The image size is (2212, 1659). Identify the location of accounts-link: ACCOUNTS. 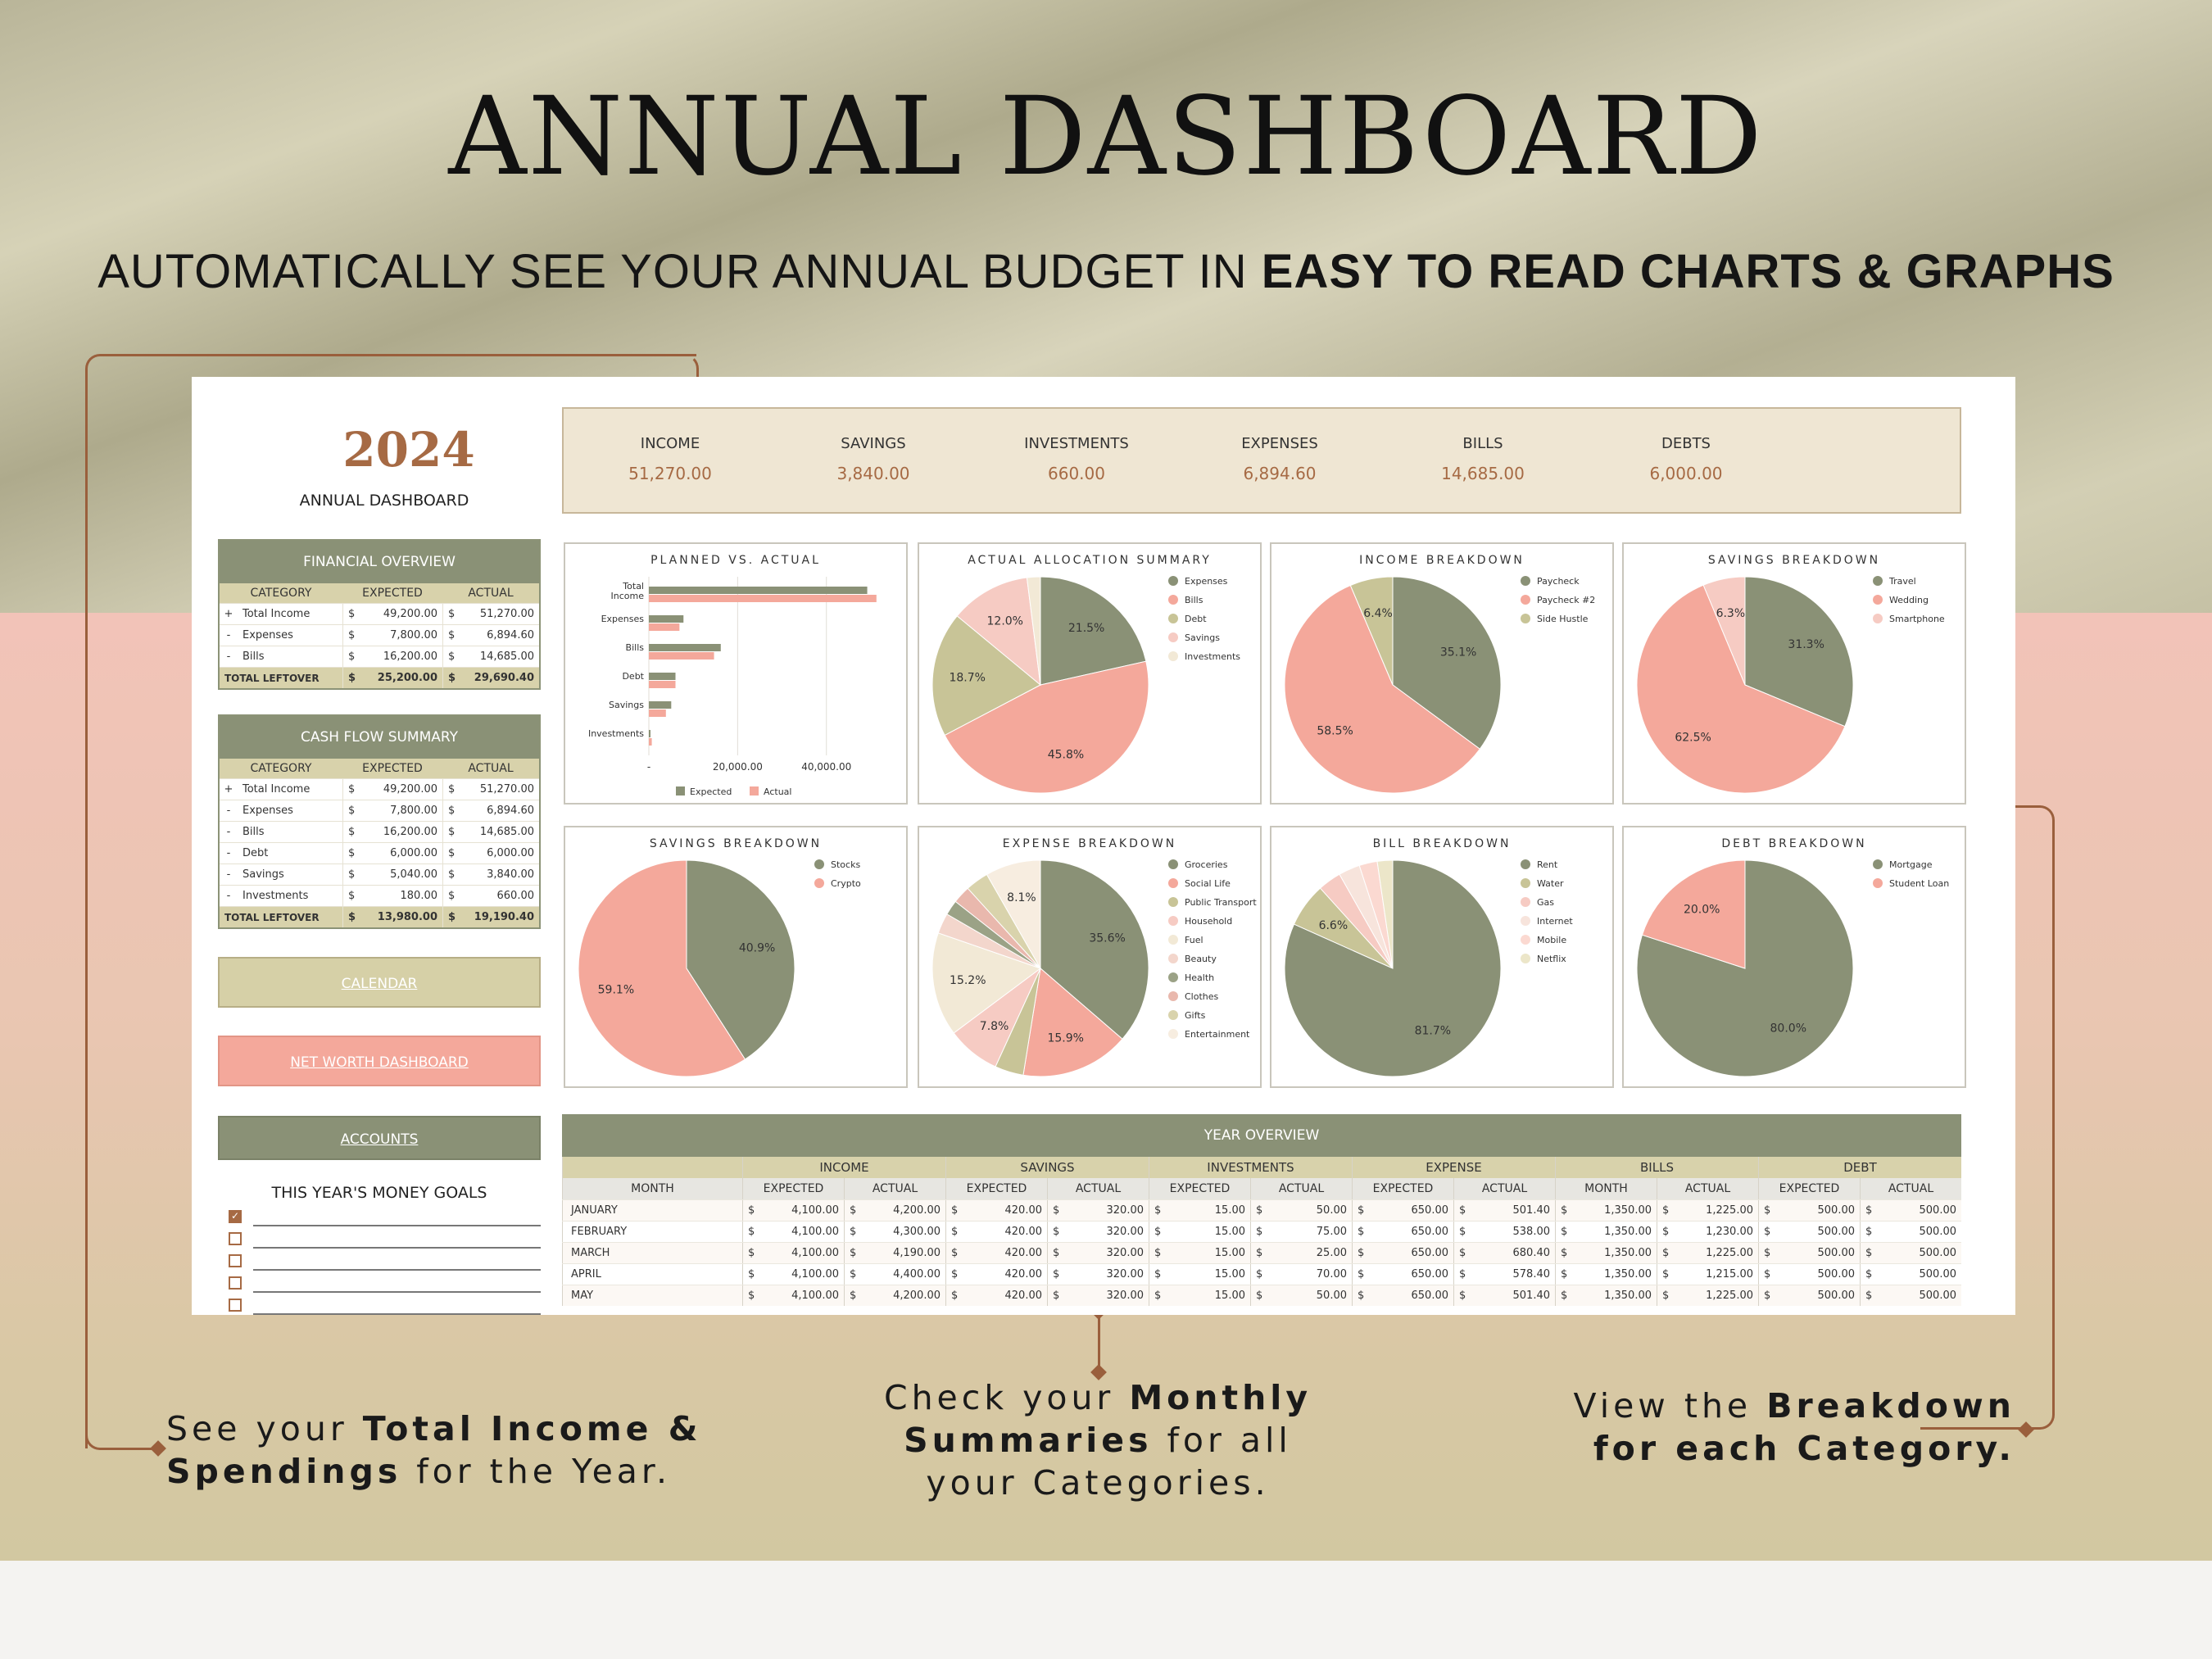
(379, 1138).